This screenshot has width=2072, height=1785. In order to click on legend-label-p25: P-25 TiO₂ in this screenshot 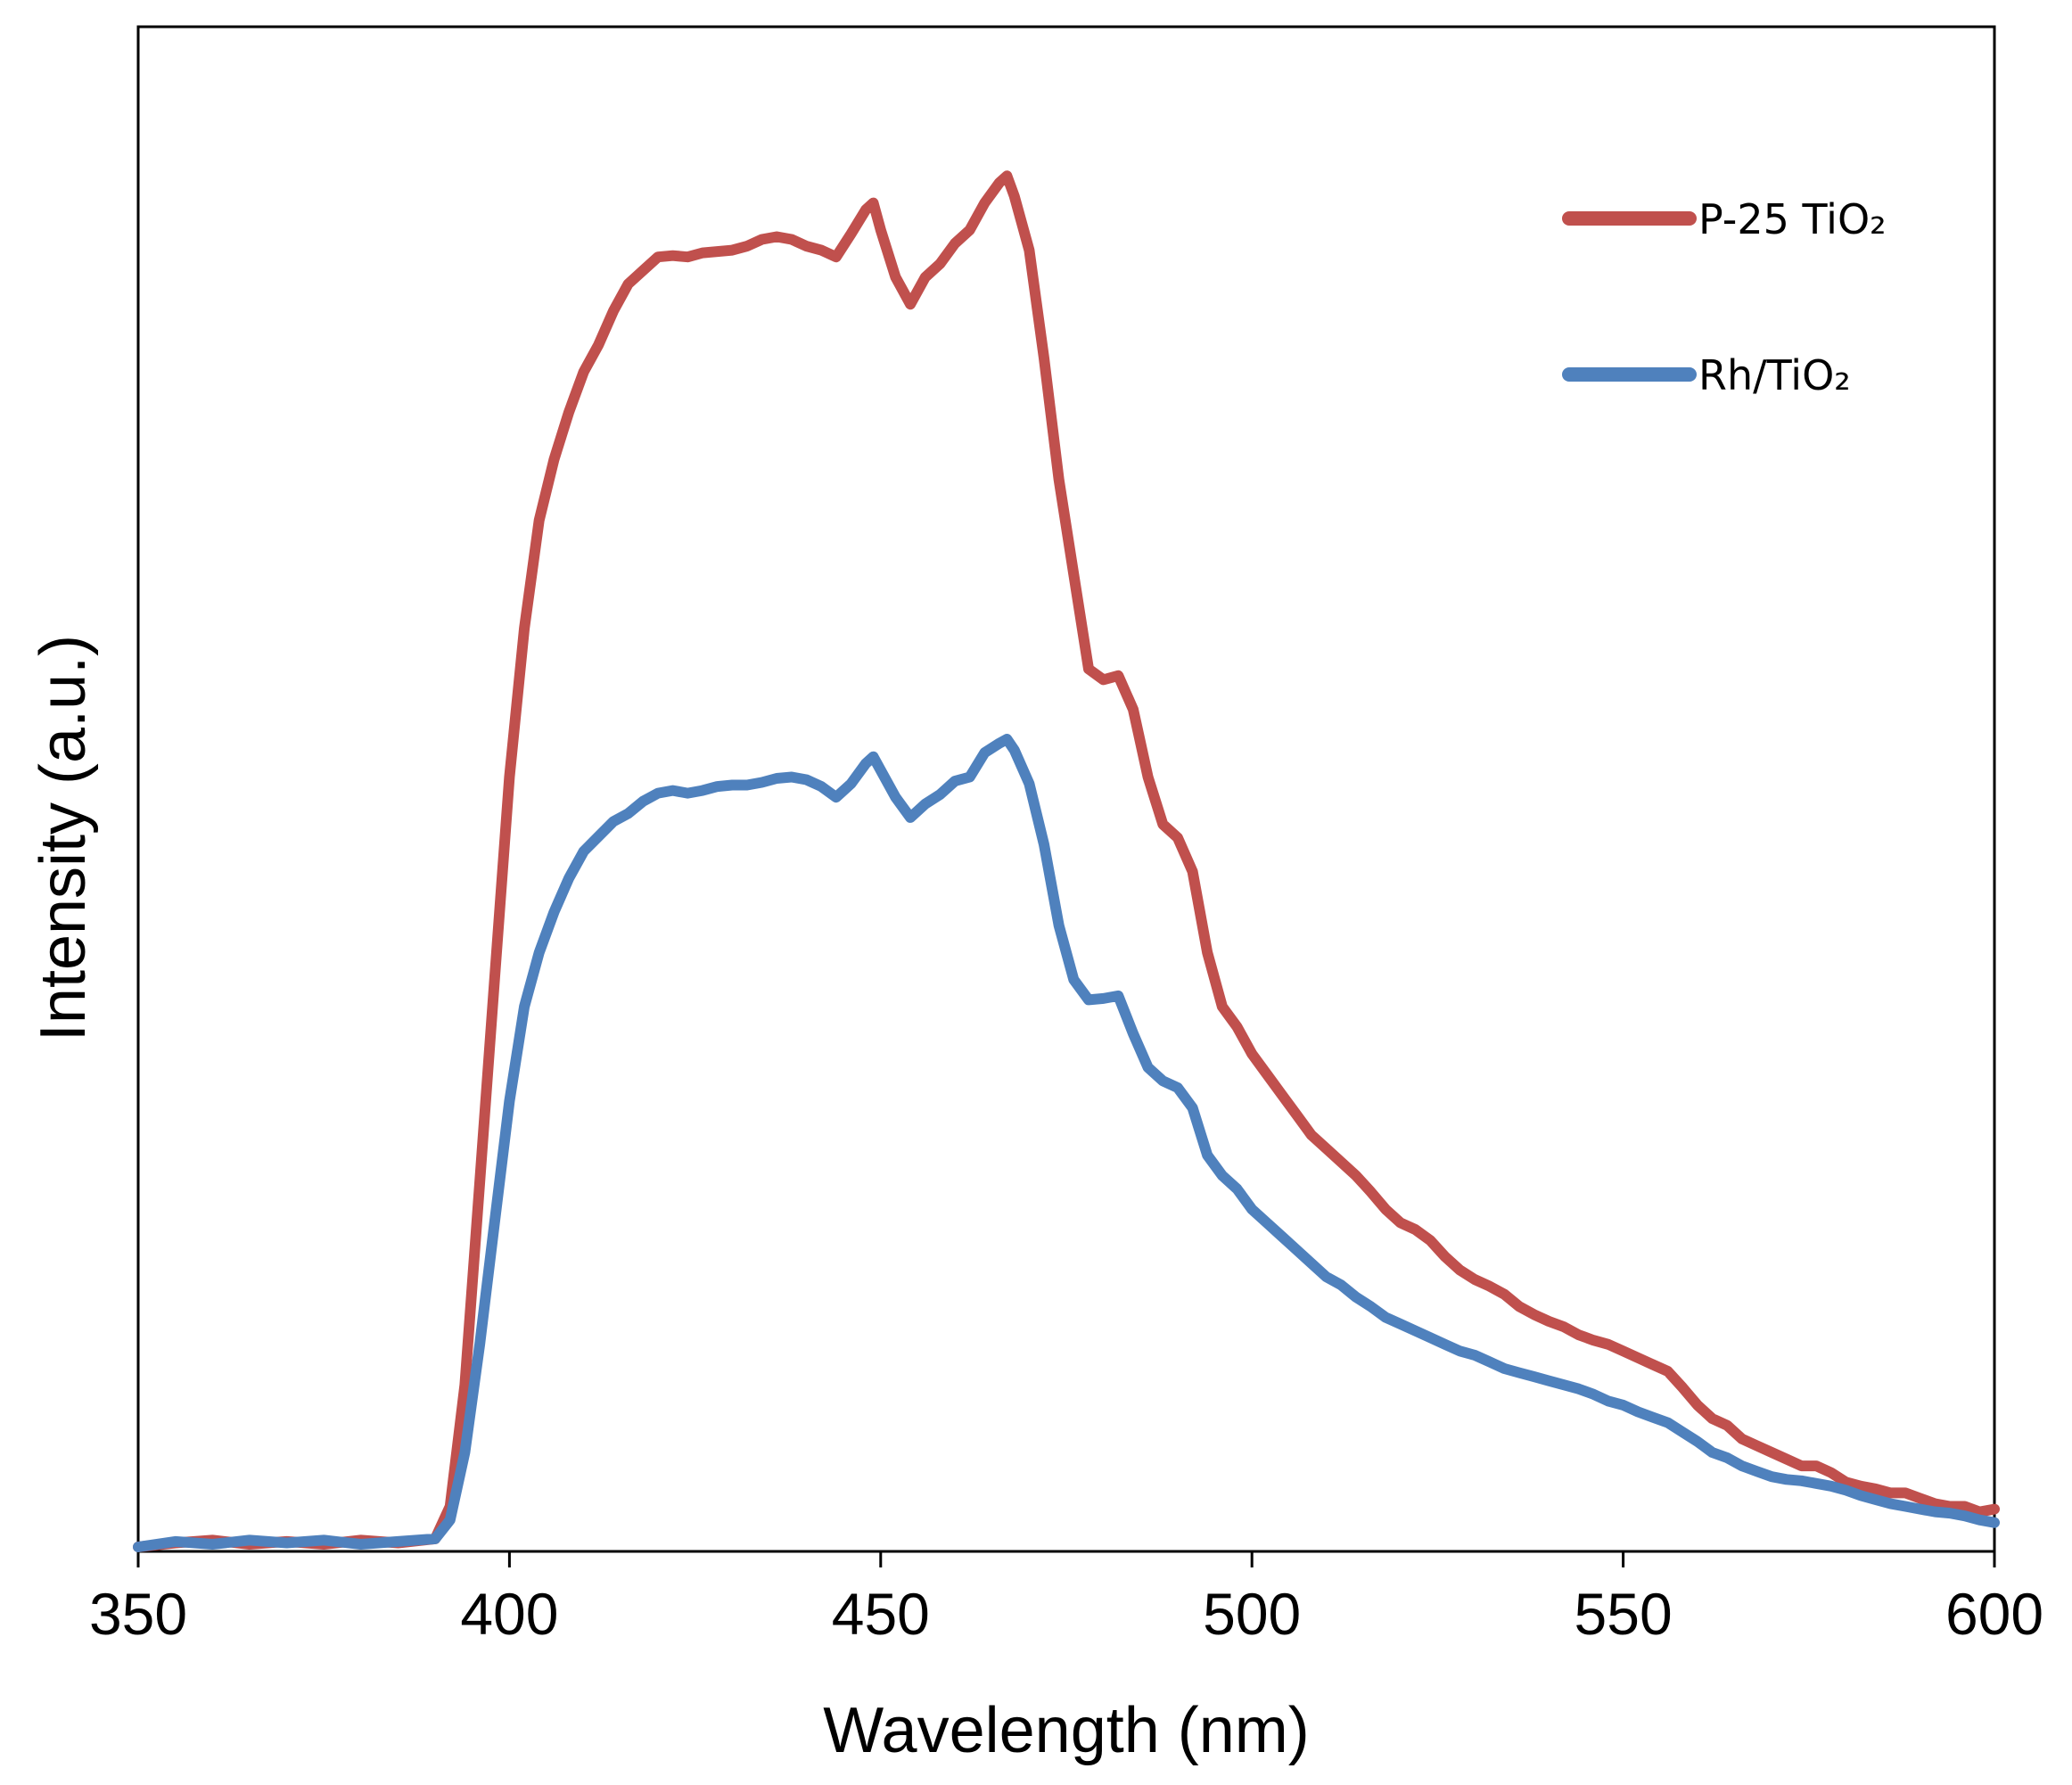, I will do `click(1792, 219)`.